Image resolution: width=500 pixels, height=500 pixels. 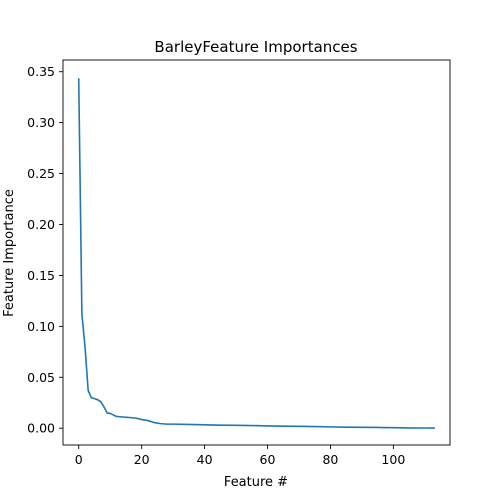 I want to click on y-tick-label: 0.30, so click(x=41, y=122).